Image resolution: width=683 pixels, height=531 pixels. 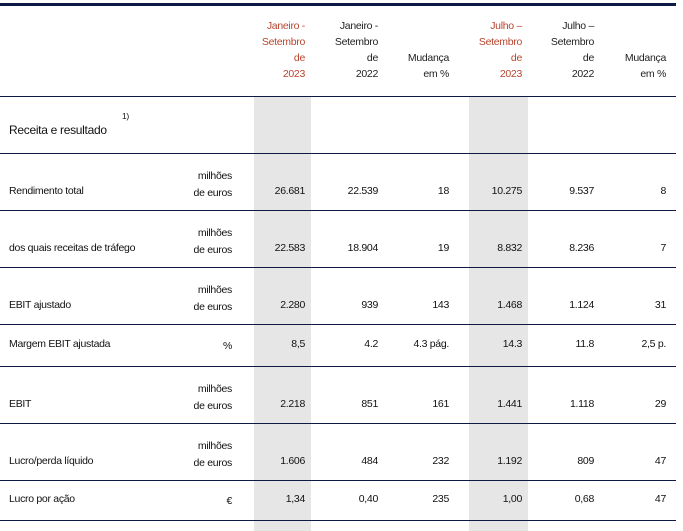 I want to click on table-cell: 1.124, so click(x=581, y=305).